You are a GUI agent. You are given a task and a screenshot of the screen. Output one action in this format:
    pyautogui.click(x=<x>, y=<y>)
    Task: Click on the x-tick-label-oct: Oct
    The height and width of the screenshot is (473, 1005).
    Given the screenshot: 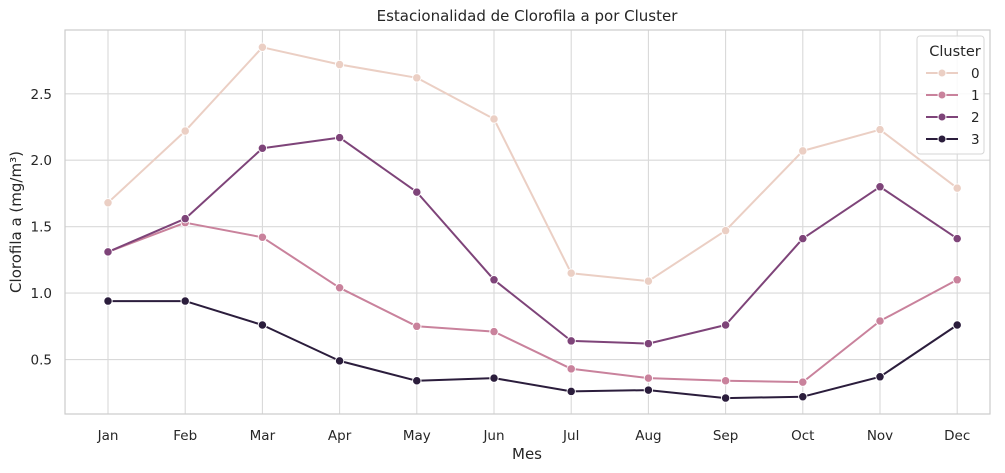 What is the action you would take?
    pyautogui.click(x=802, y=436)
    